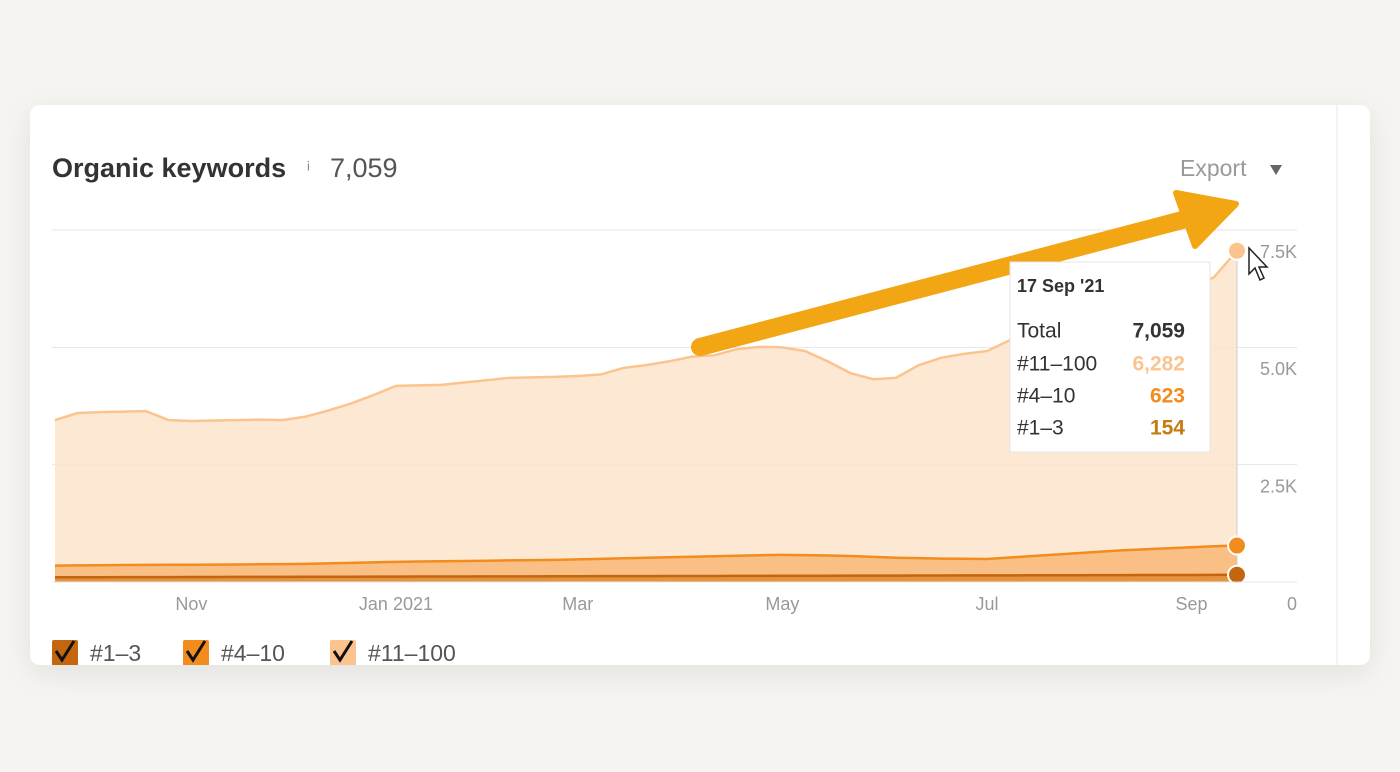  I want to click on y-tick-label: 2.5K, so click(1278, 486).